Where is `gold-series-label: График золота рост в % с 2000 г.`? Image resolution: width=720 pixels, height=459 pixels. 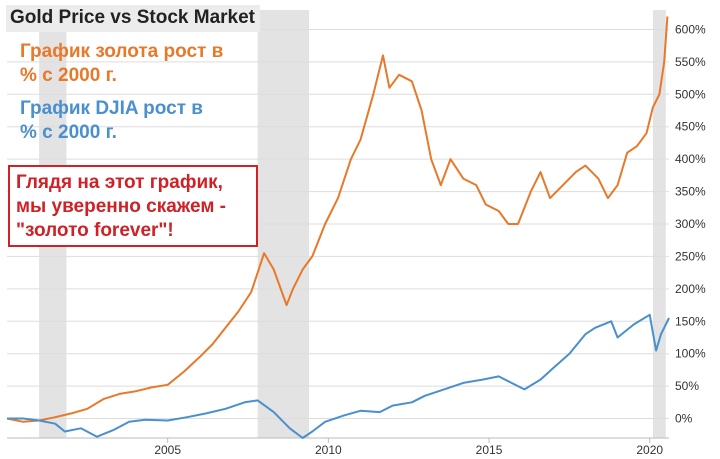
gold-series-label: График золота рост в % с 2000 г. is located at coordinates (121, 64).